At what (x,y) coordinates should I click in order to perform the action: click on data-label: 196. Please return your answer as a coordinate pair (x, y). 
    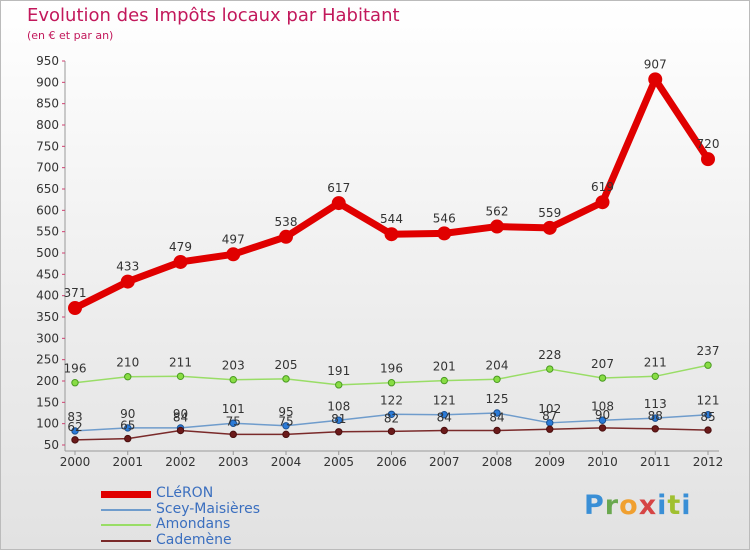
    Looking at the image, I should click on (391, 369).